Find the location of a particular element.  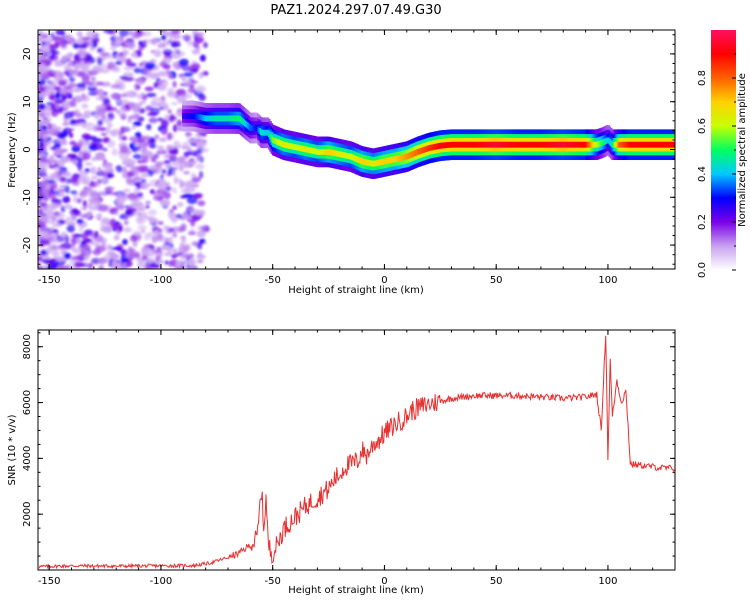

x-tick-label: -100 is located at coordinates (161, 280).